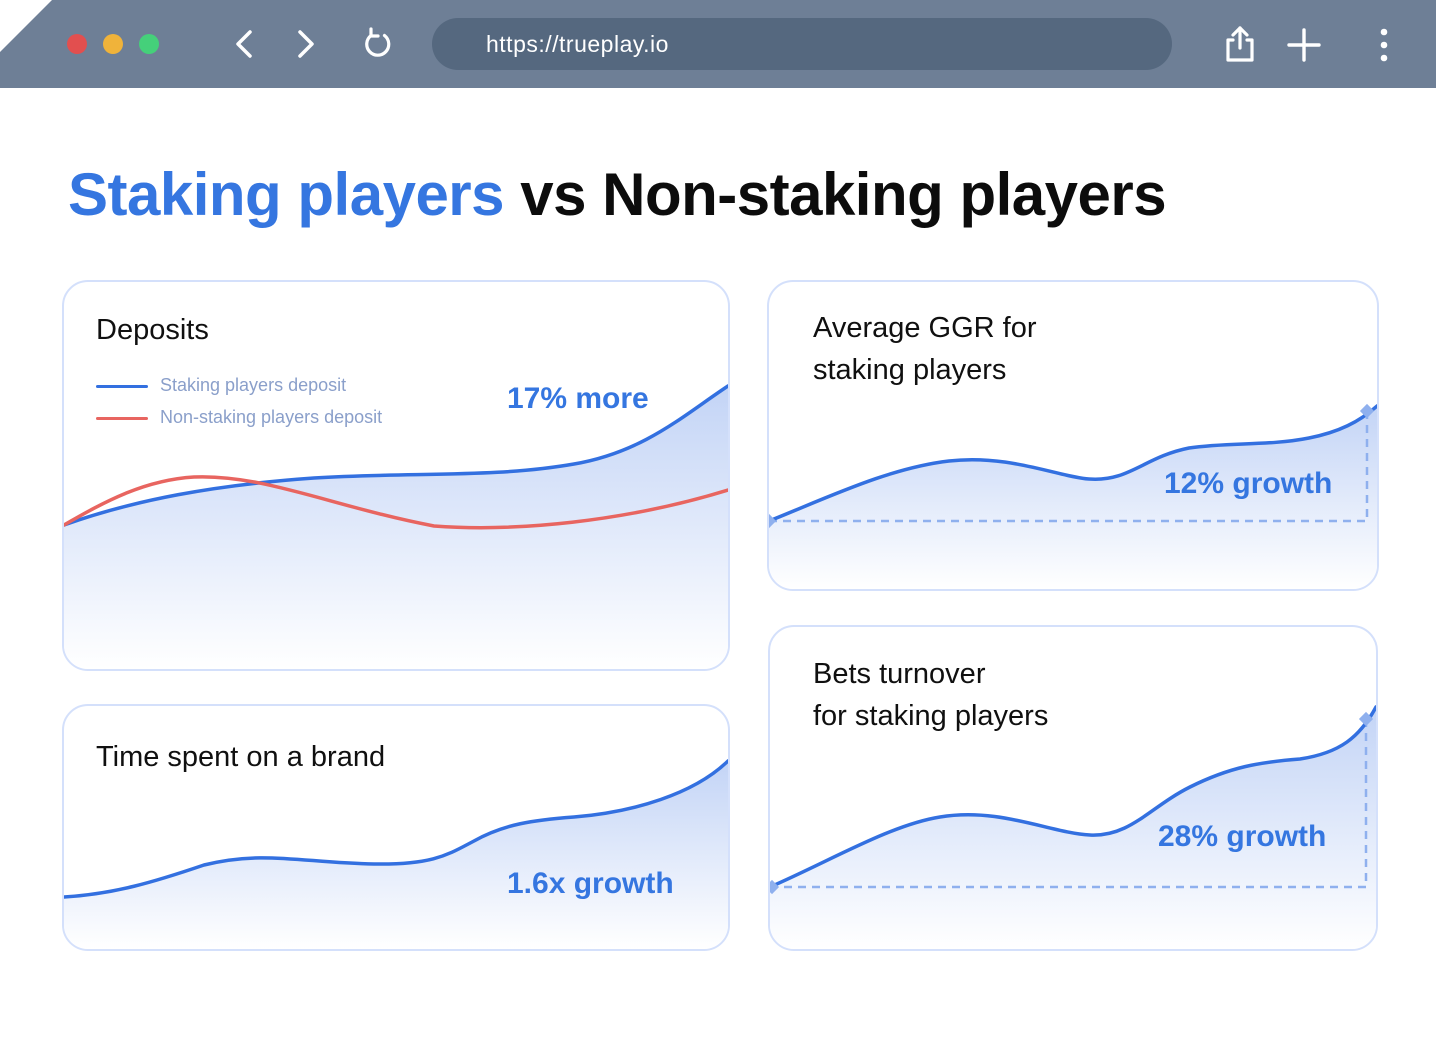 The image size is (1436, 1062). I want to click on url-text: https://trueplay.io, so click(577, 44).